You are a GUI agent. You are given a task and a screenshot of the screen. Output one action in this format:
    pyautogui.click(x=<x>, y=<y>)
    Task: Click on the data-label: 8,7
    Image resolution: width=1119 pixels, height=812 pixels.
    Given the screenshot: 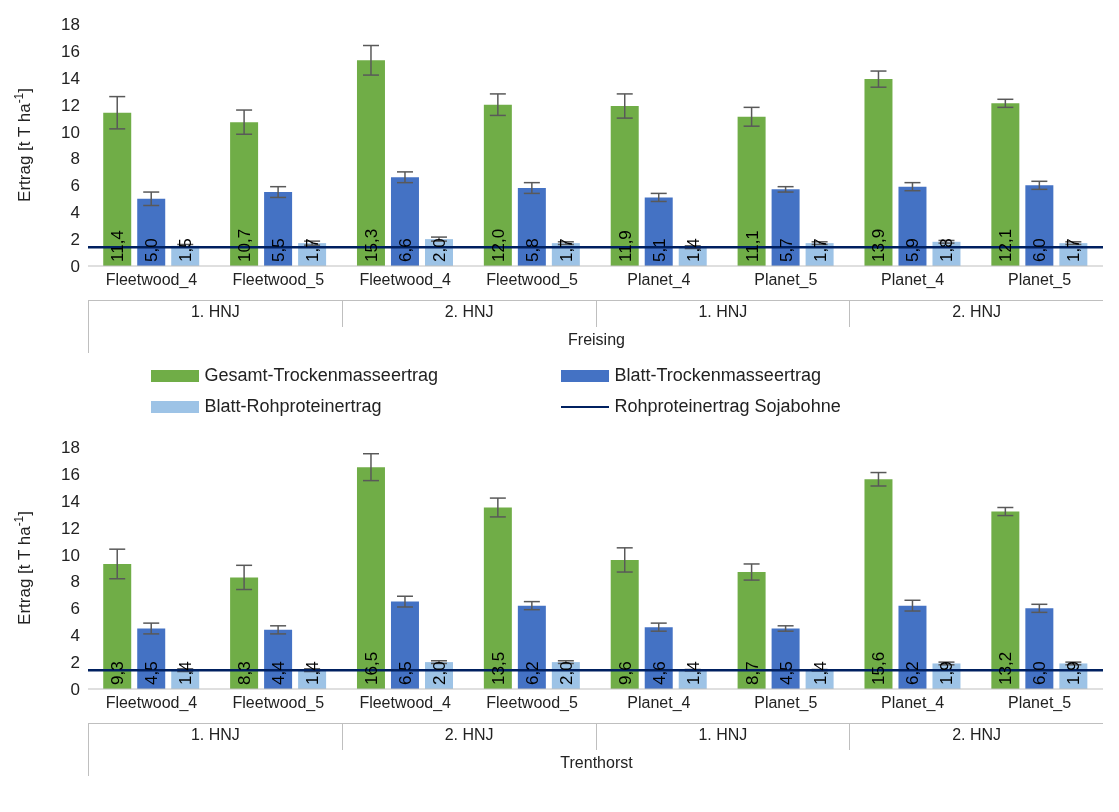 What is the action you would take?
    pyautogui.click(x=752, y=673)
    